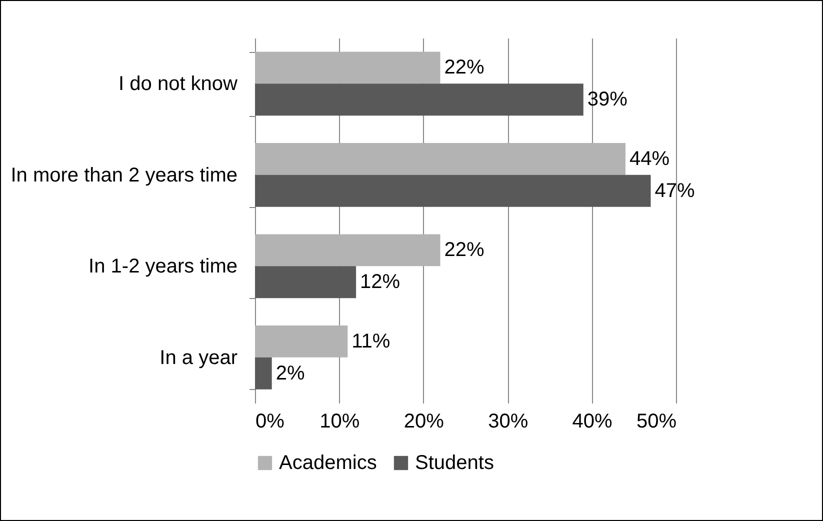 The width and height of the screenshot is (823, 521). What do you see at coordinates (592, 421) in the screenshot?
I see `x-tick-label: 40%` at bounding box center [592, 421].